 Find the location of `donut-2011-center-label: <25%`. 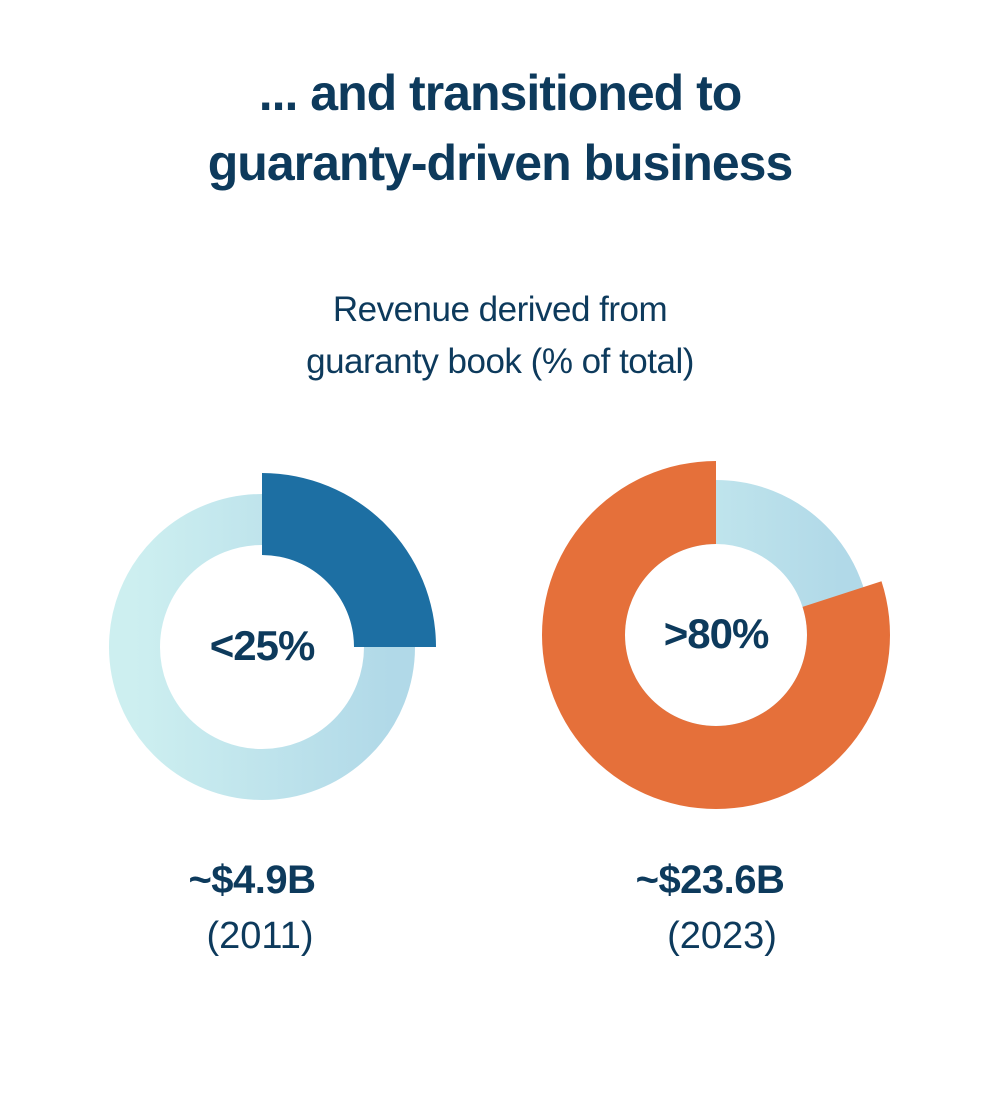

donut-2011-center-label: <25% is located at coordinates (262, 645).